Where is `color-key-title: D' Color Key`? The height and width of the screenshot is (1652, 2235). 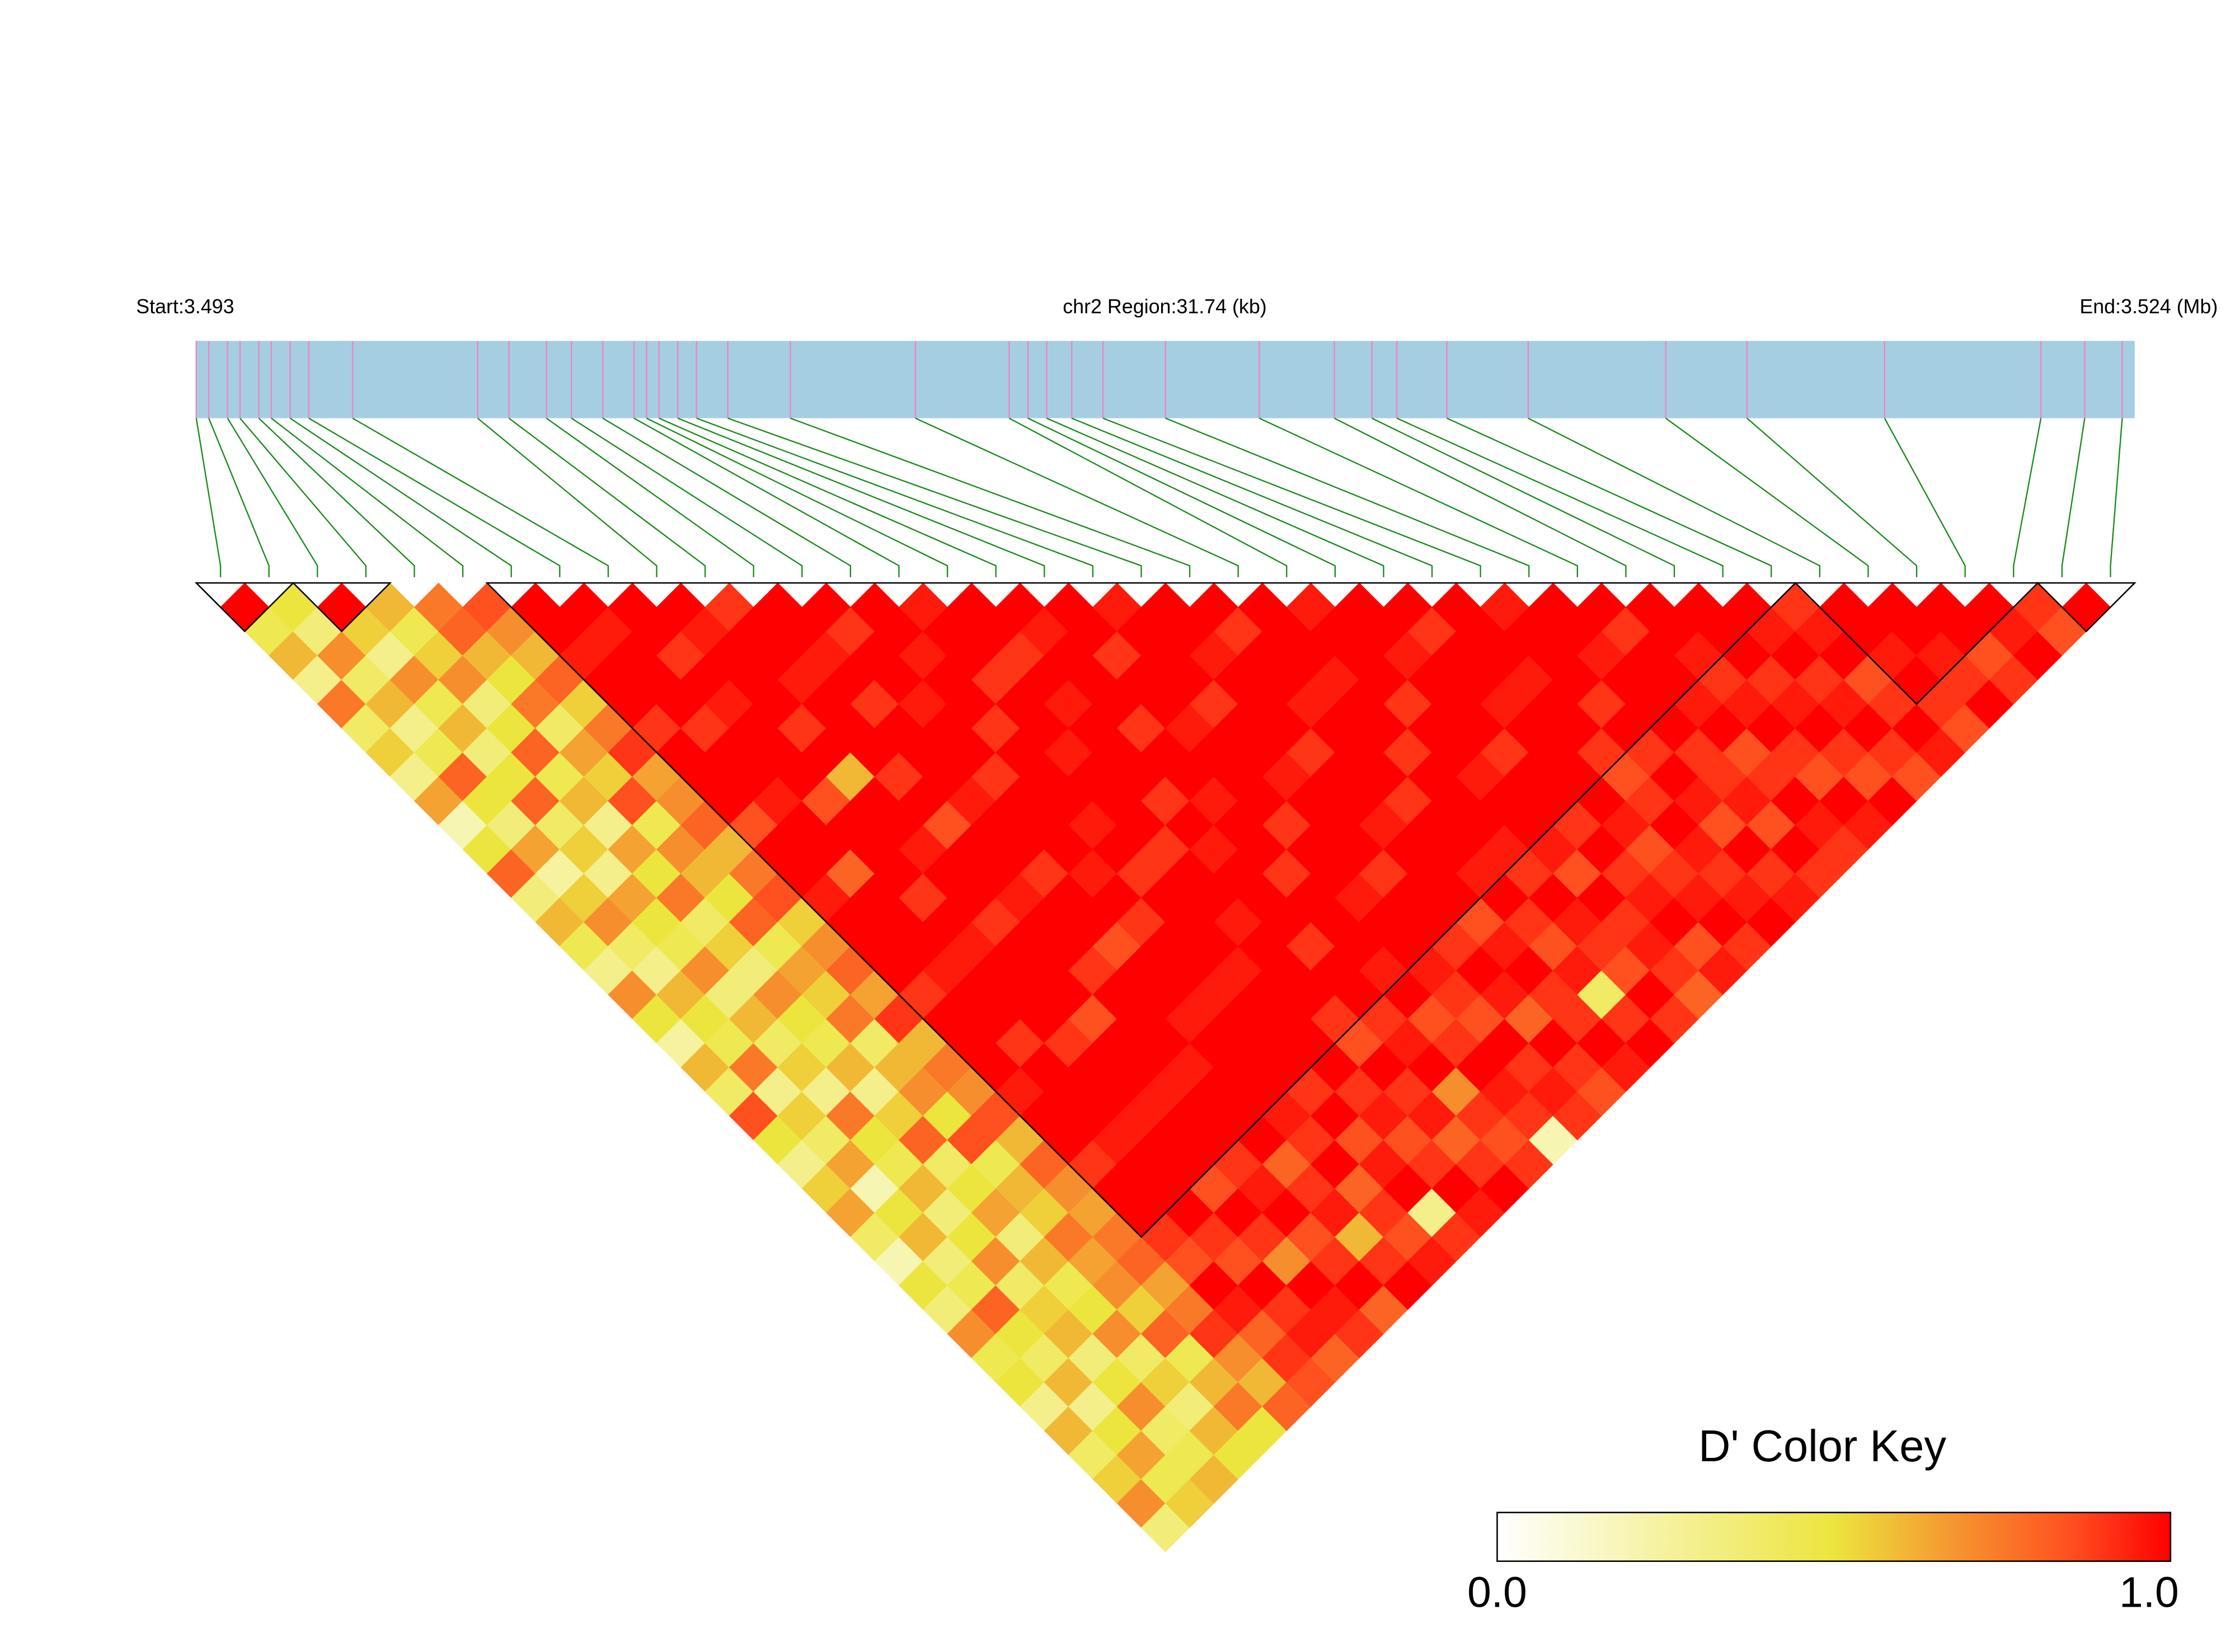
color-key-title: D' Color Key is located at coordinates (1822, 1446).